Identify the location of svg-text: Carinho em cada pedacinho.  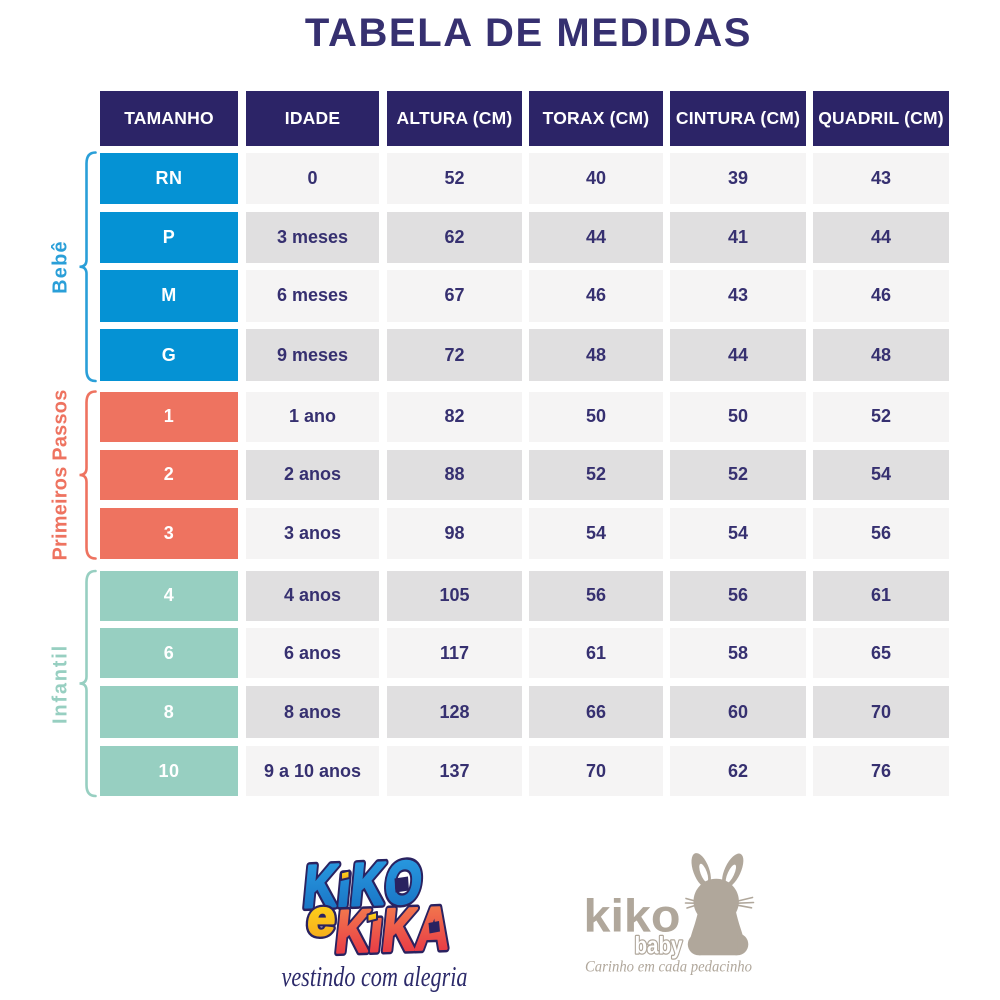
(668, 967).